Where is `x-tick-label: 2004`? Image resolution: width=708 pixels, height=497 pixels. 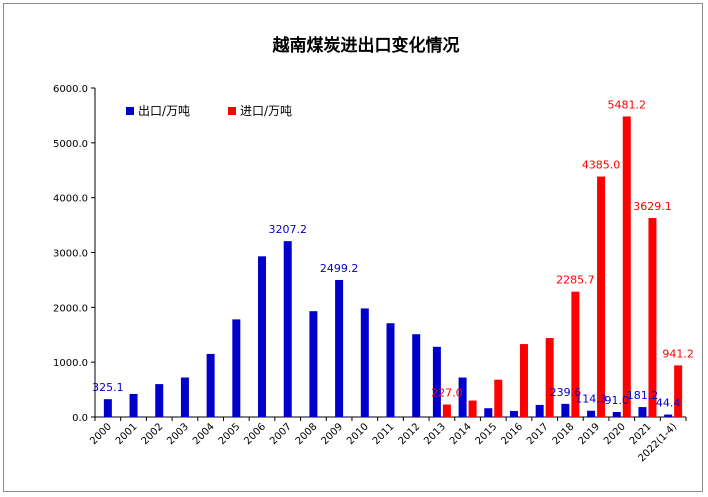 x-tick-label: 2004 is located at coordinates (204, 434).